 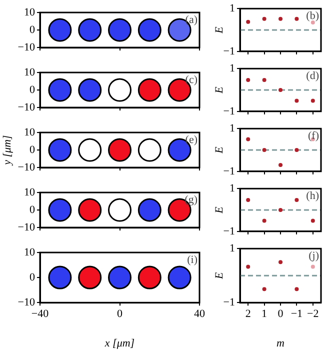 I want to click on annotation: (j), so click(x=314, y=256).